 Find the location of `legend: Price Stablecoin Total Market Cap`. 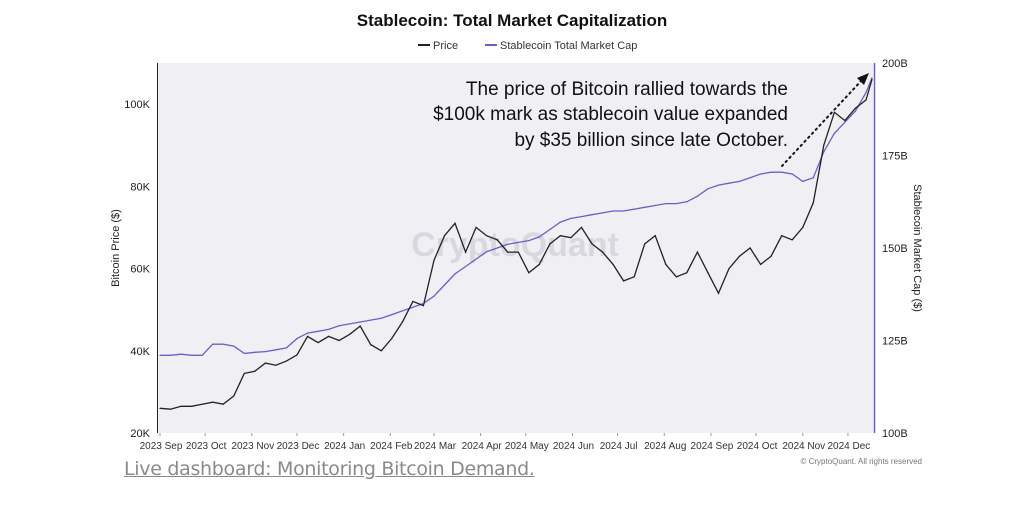

legend: Price Stablecoin Total Market Cap is located at coordinates (527, 46).